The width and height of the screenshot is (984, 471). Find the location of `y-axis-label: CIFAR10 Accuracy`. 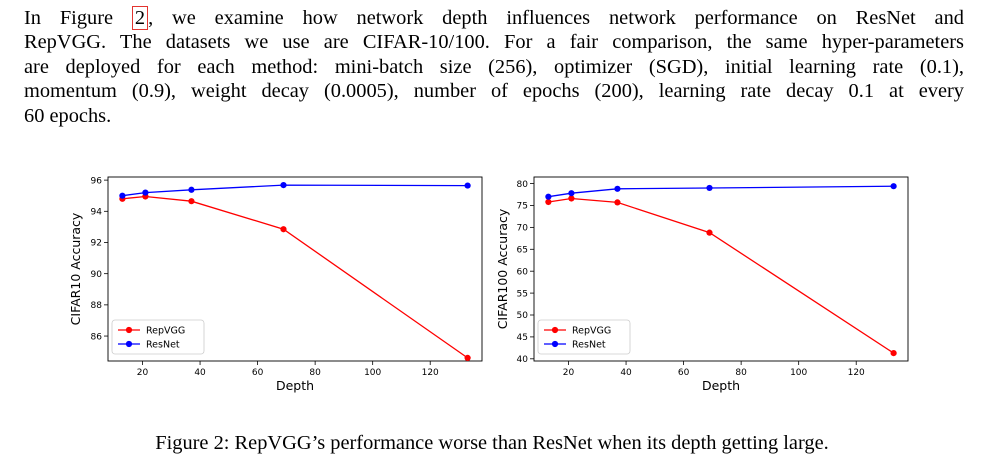

y-axis-label: CIFAR10 Accuracy is located at coordinates (75, 268).